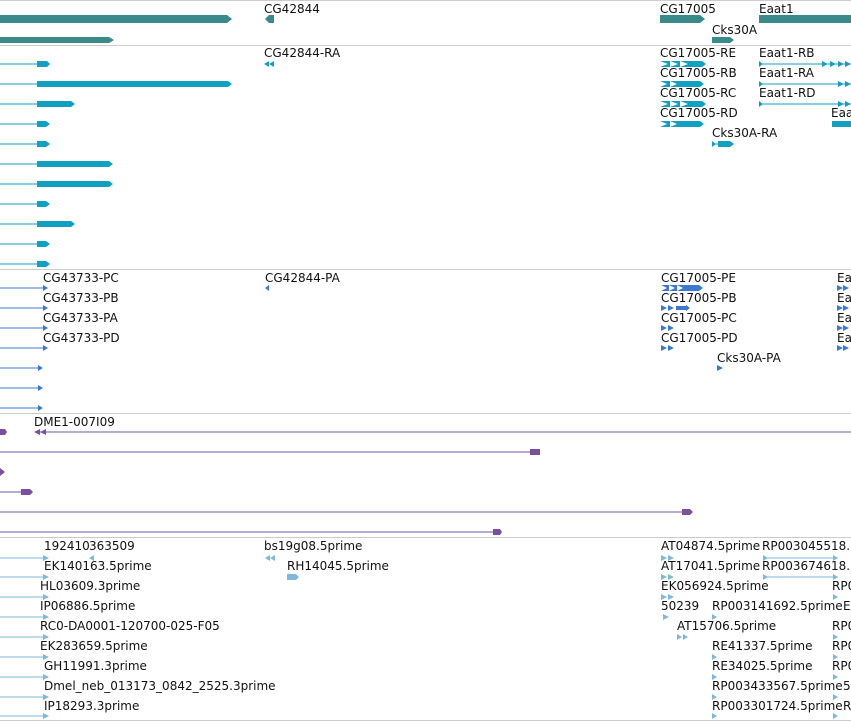 Image resolution: width=851 pixels, height=721 pixels. Describe the element at coordinates (715, 586) in the screenshot. I see `est-label: EK056924.5prime` at that location.